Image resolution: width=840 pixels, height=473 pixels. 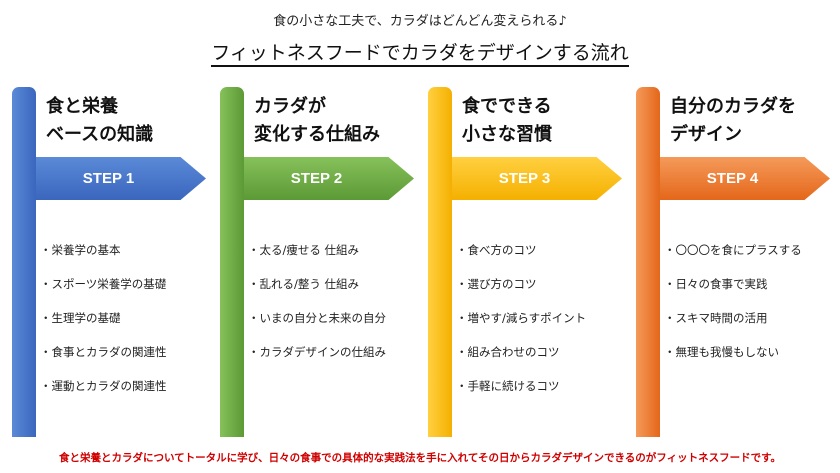 I want to click on subtitle: 食の小さな工夫で、カラダはどんどん変えられる♪, so click(x=420, y=21).